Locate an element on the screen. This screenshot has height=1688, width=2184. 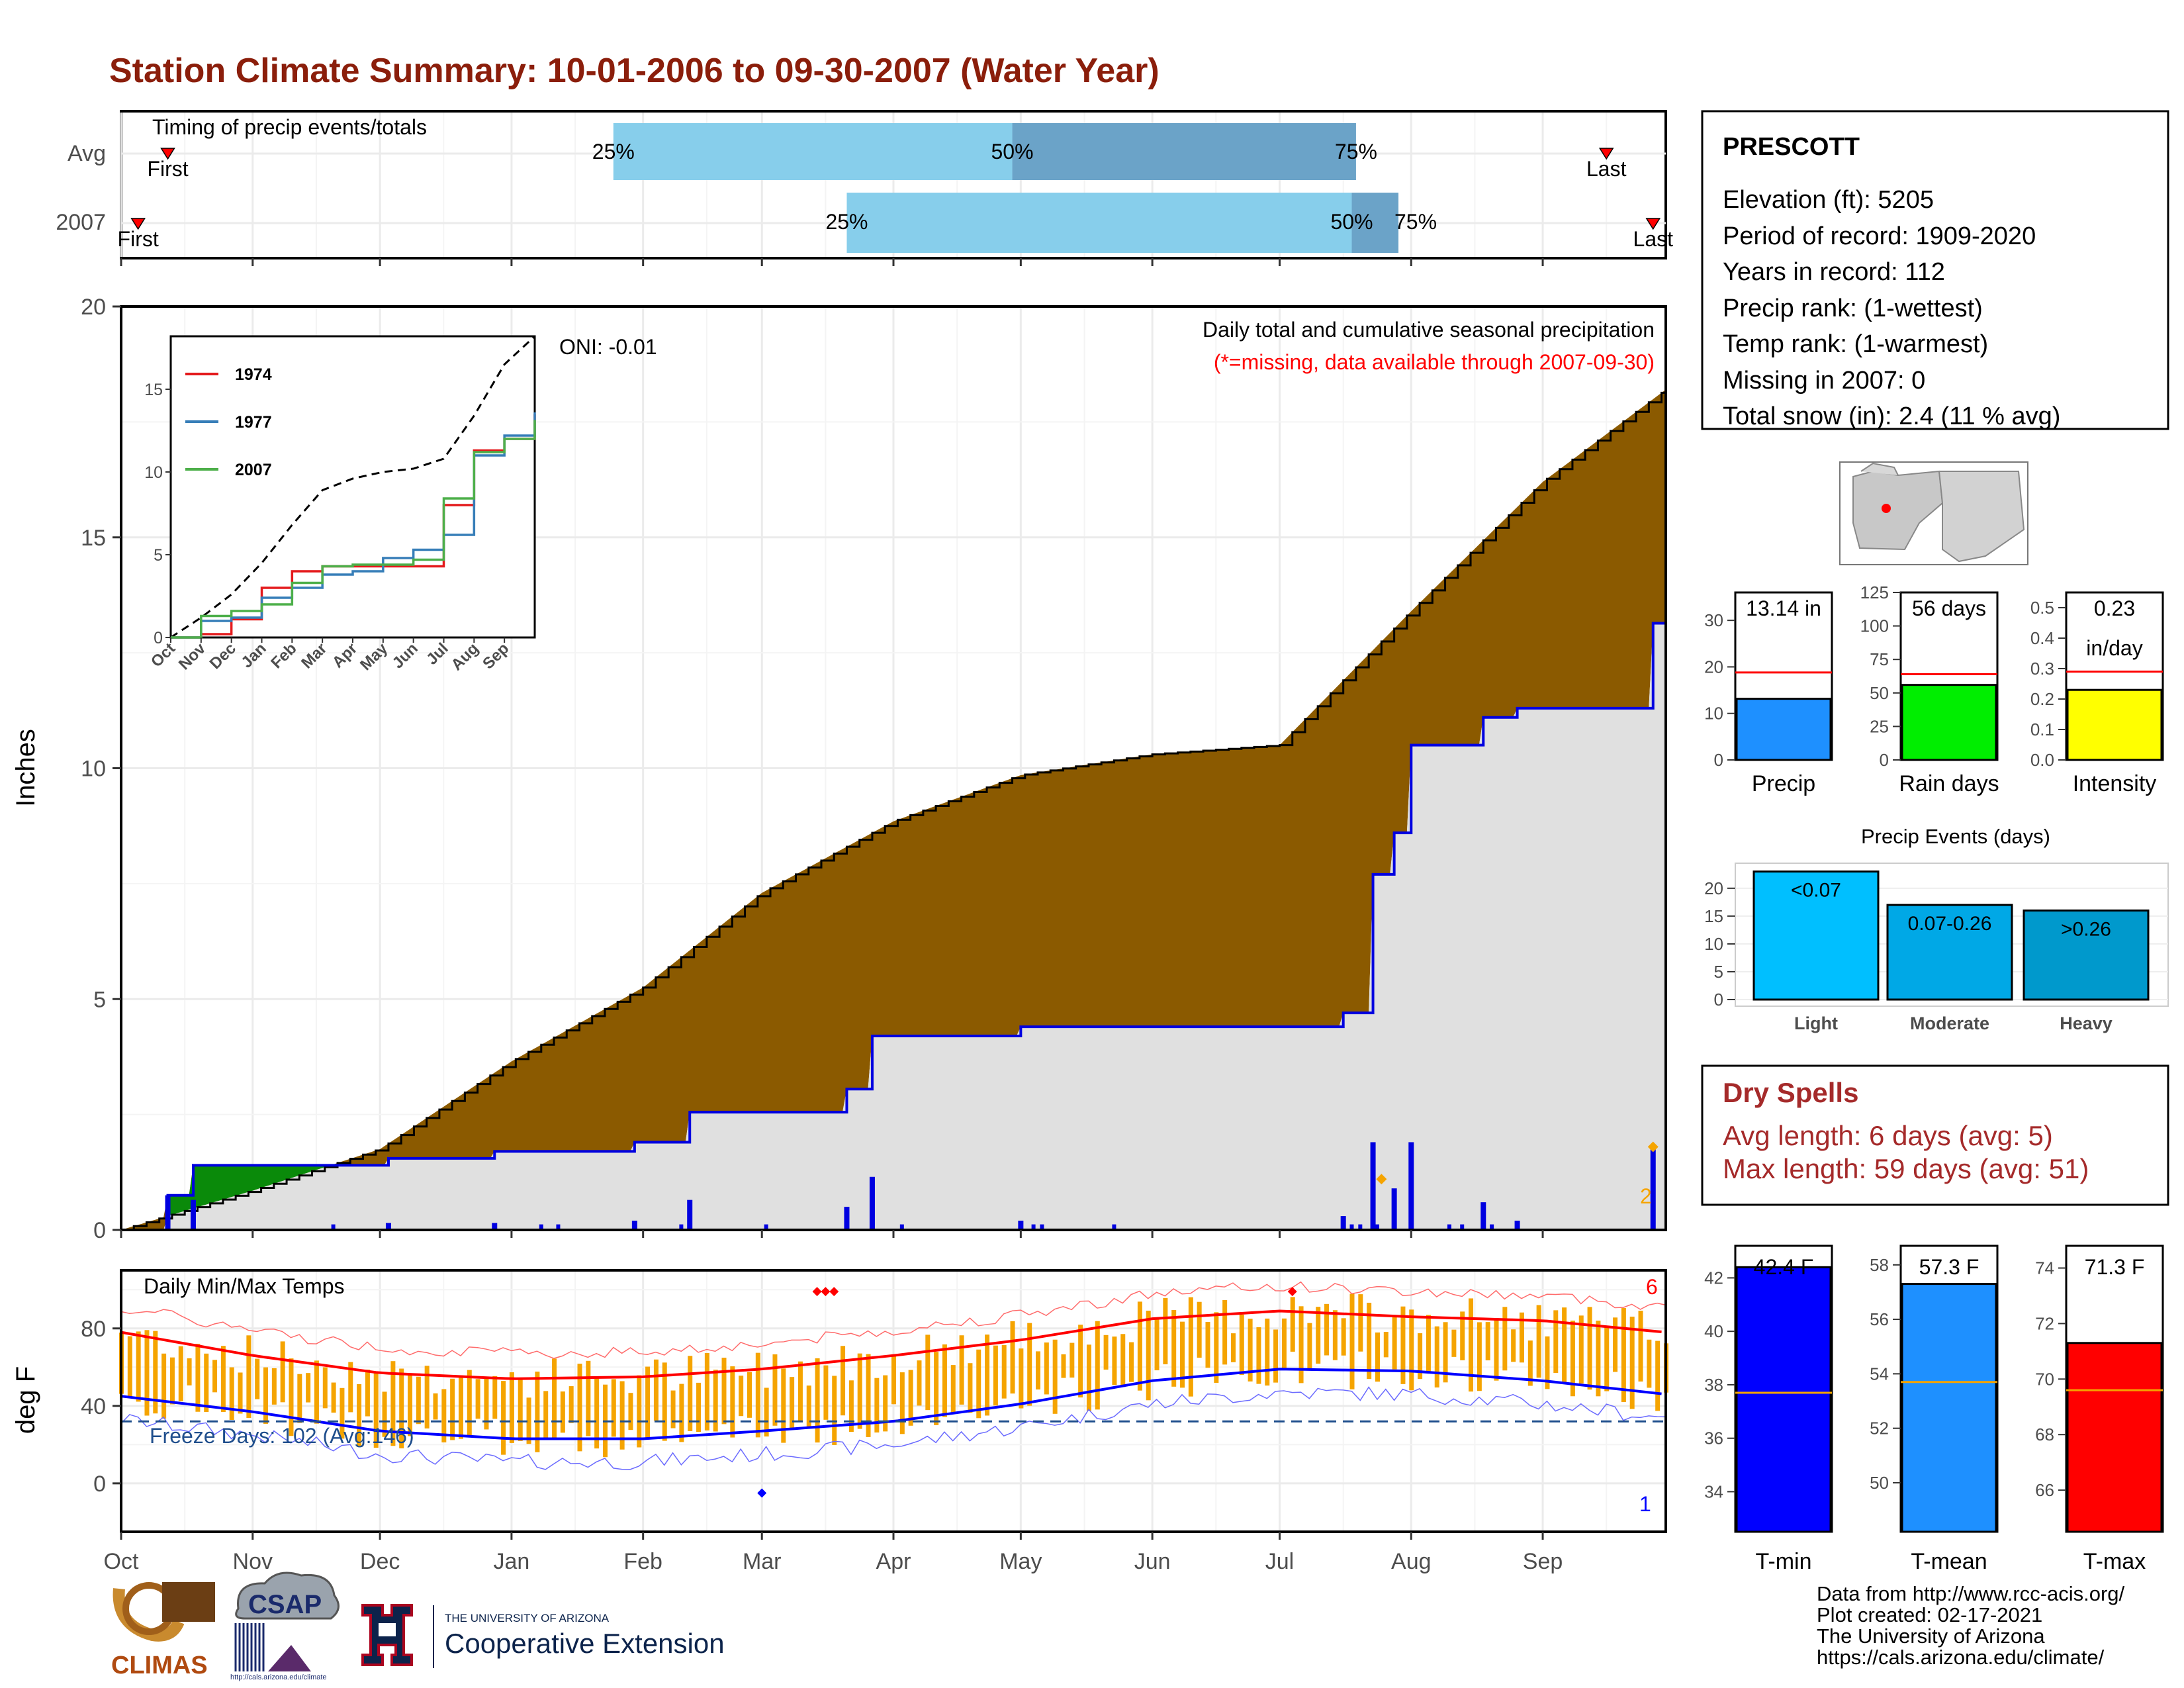
precip-max-count: 2 is located at coordinates (1646, 1196).